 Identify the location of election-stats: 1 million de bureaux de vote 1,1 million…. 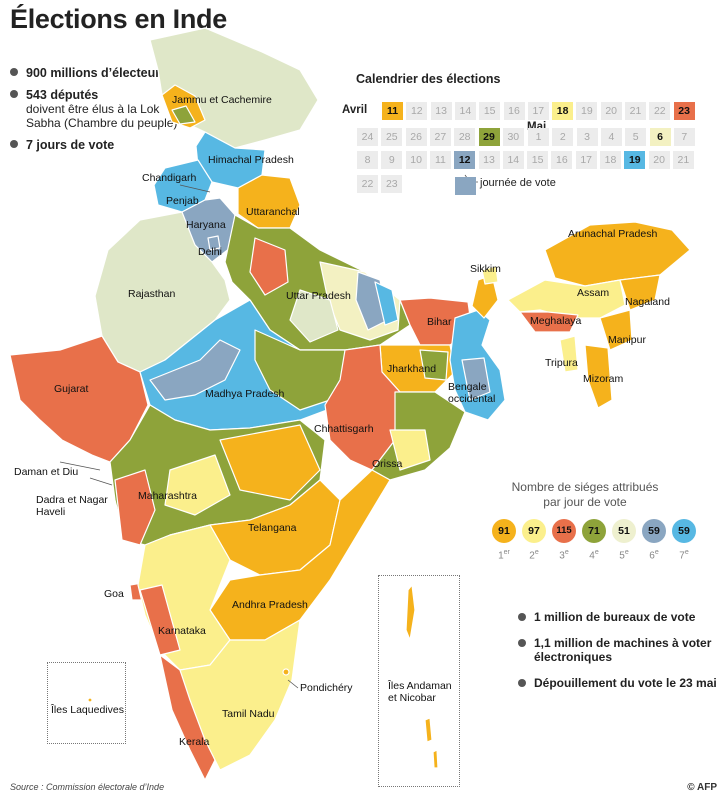
(620, 656).